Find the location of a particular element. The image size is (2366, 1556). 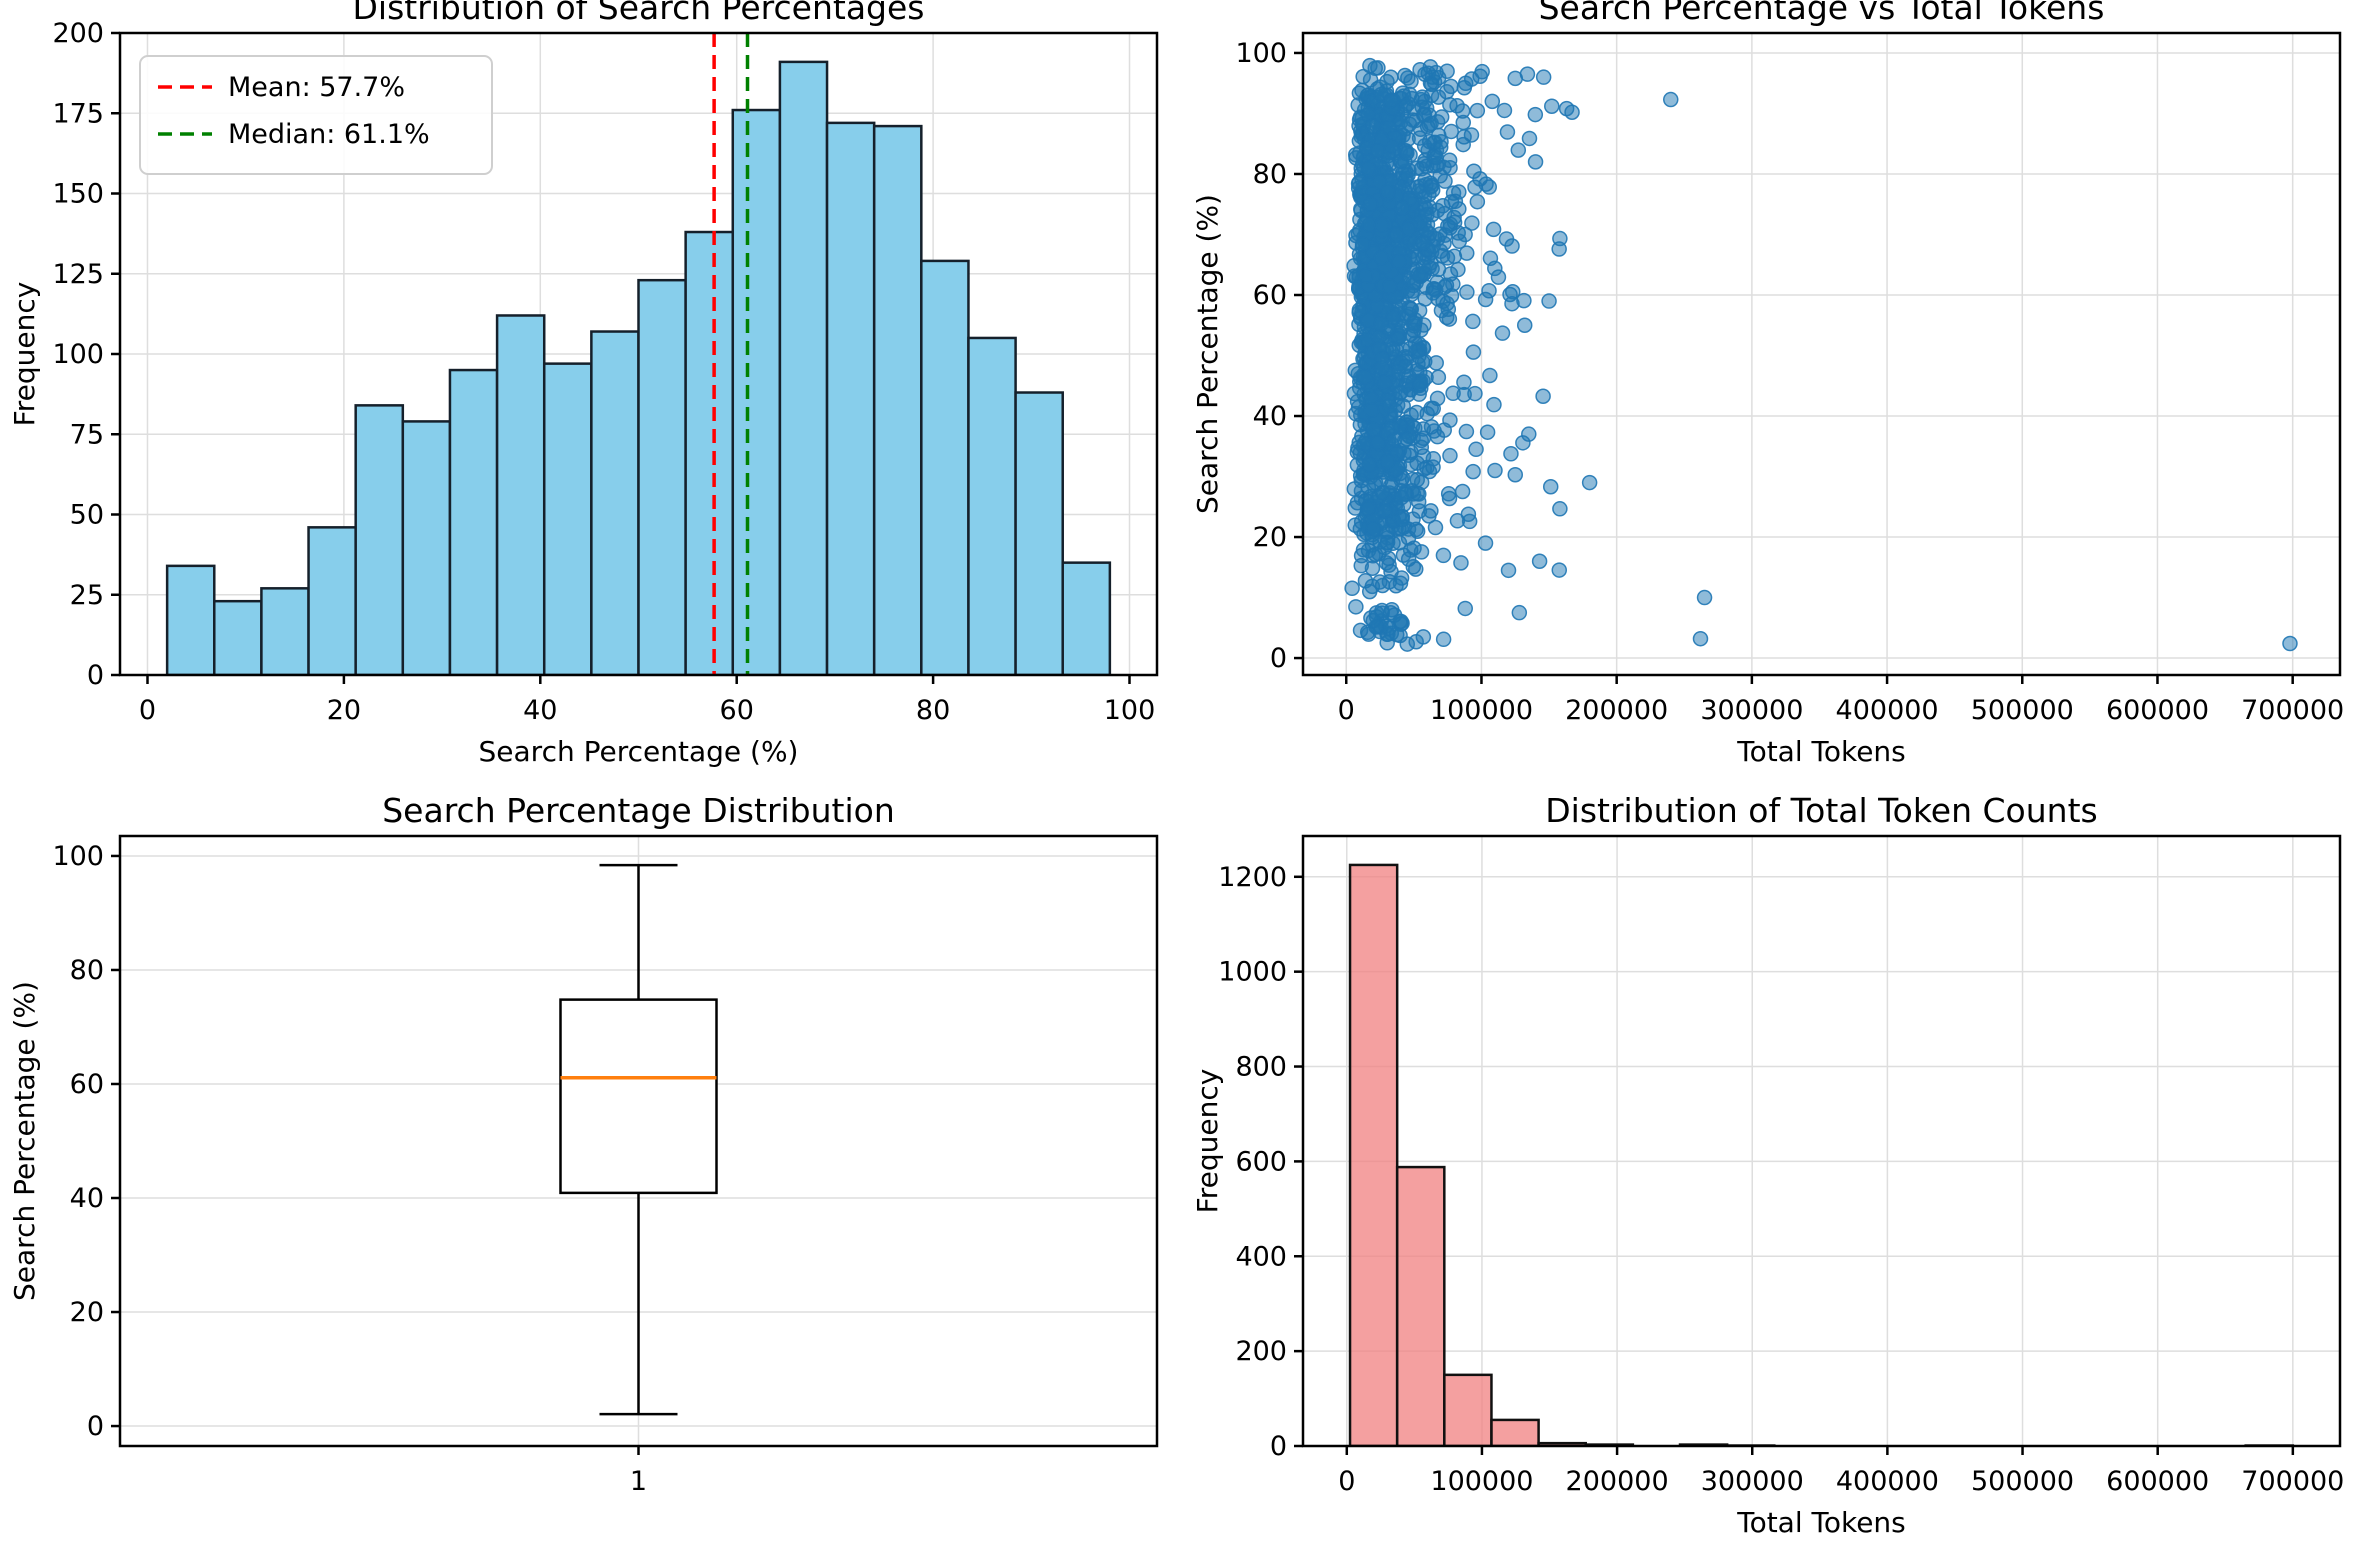

y-tick-label: 1000 is located at coordinates (1252, 972).